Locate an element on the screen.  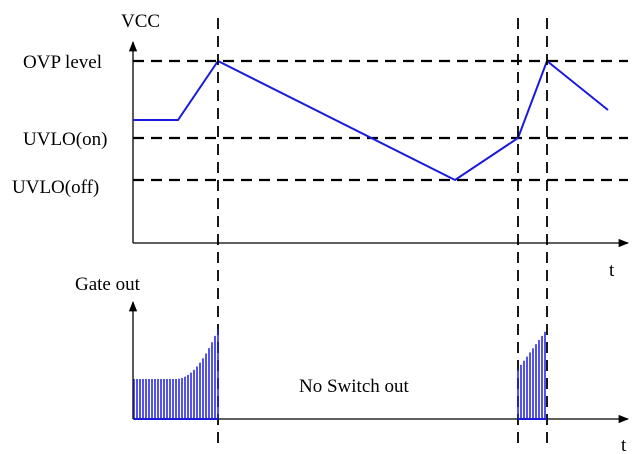
gate-time-axis-label: t is located at coordinates (624, 444).